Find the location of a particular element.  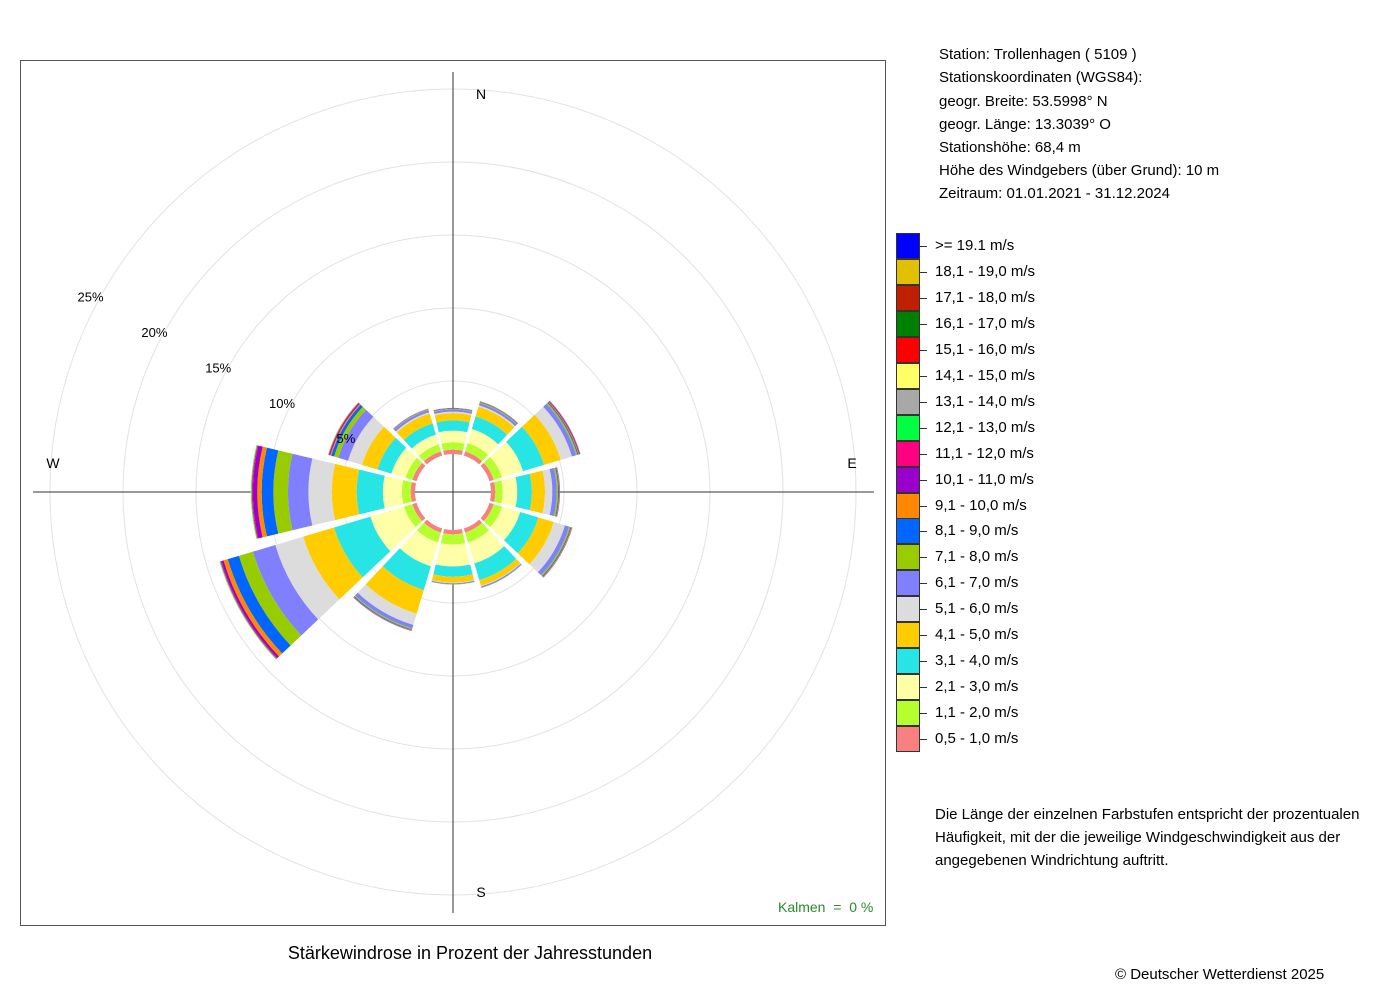

legend-label: 14,1 - 15,0 m/s is located at coordinates (985, 375).